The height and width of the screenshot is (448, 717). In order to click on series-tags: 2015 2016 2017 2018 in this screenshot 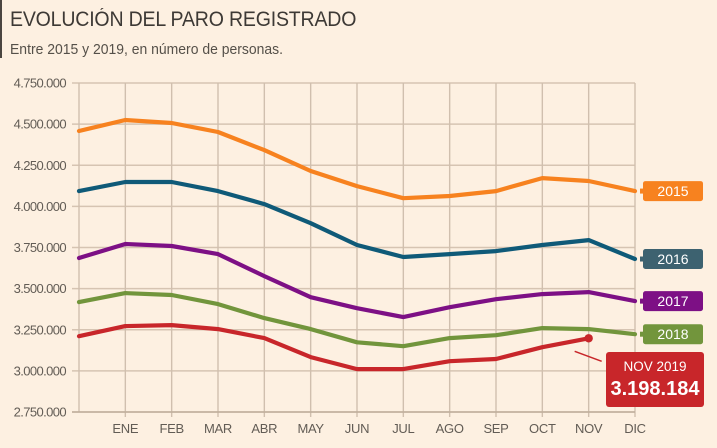, I will do `click(671, 263)`.